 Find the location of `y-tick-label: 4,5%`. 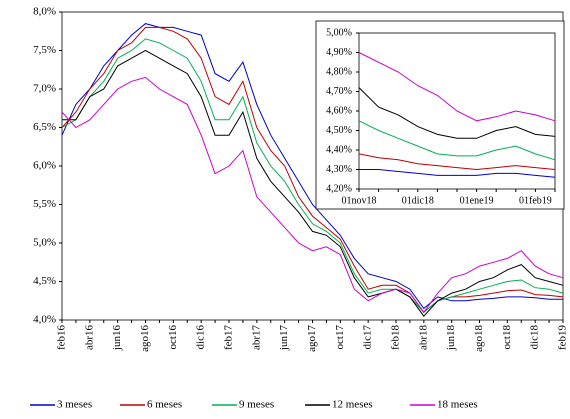

y-tick-label: 4,5% is located at coordinates (44, 281).